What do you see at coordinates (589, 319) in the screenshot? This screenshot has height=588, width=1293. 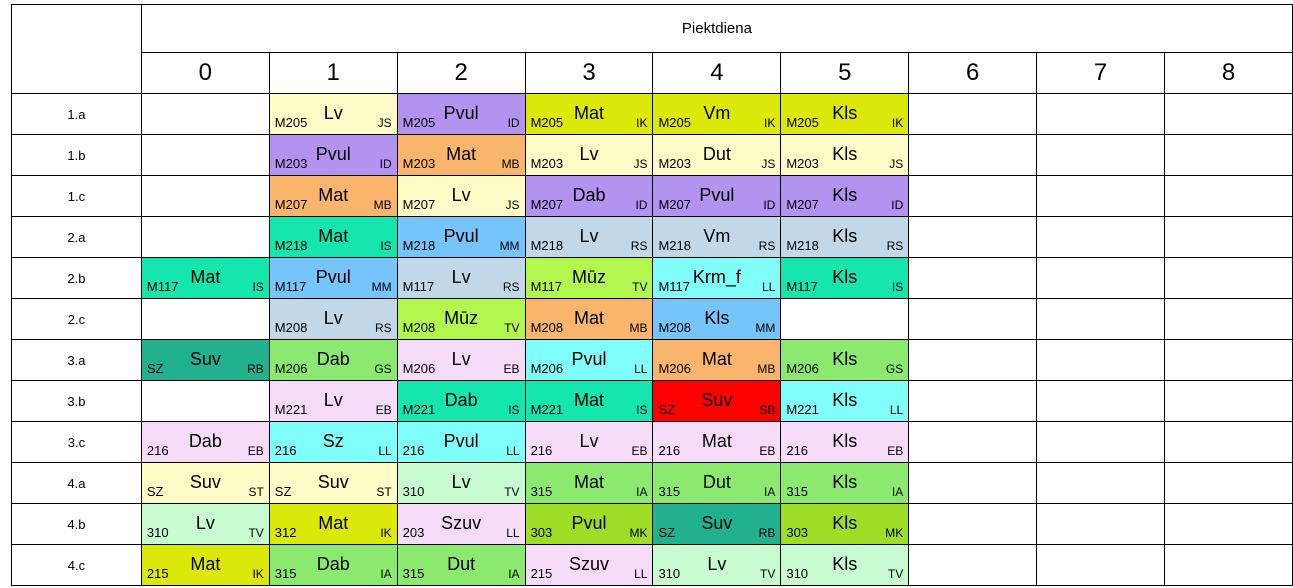 I see `lesson-cell: M208 Mat MB` at bounding box center [589, 319].